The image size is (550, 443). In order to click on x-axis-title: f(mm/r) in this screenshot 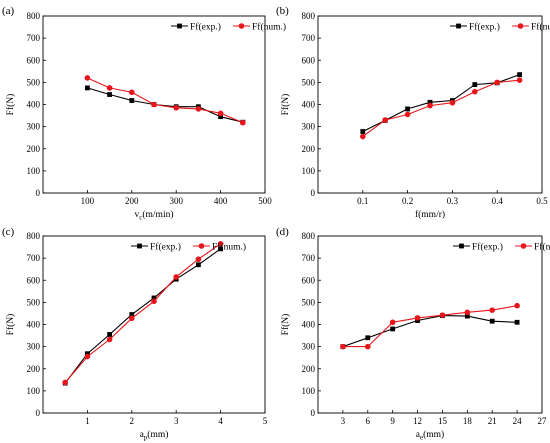, I will do `click(430, 214)`.